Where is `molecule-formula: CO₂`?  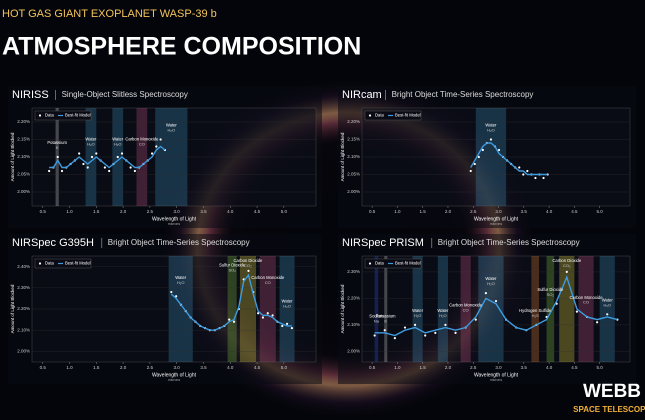
molecule-formula: CO₂ is located at coordinates (567, 265).